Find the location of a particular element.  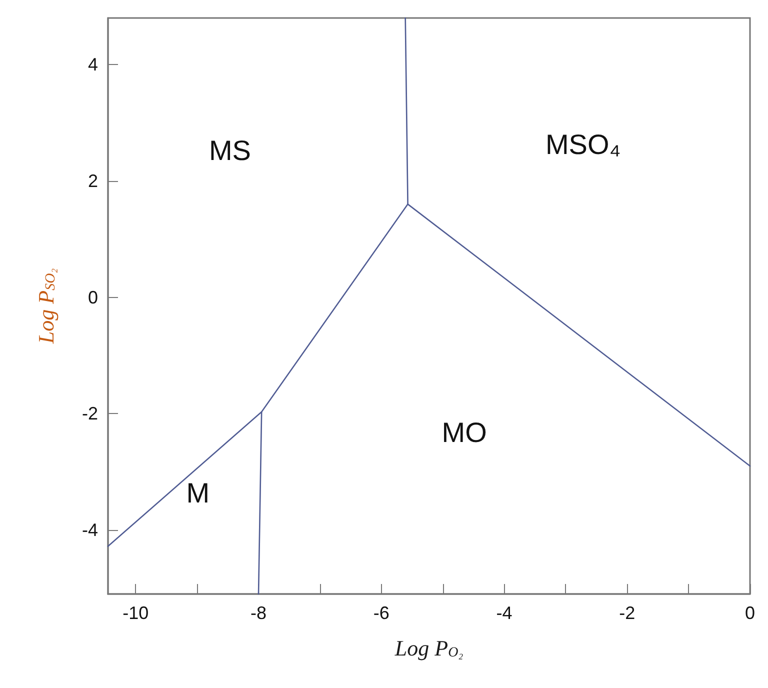

annotation: M is located at coordinates (198, 493).